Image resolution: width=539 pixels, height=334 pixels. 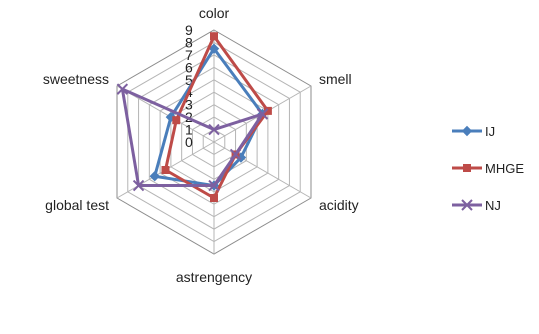 I want to click on axis-label-acidity: acidity, so click(x=339, y=205).